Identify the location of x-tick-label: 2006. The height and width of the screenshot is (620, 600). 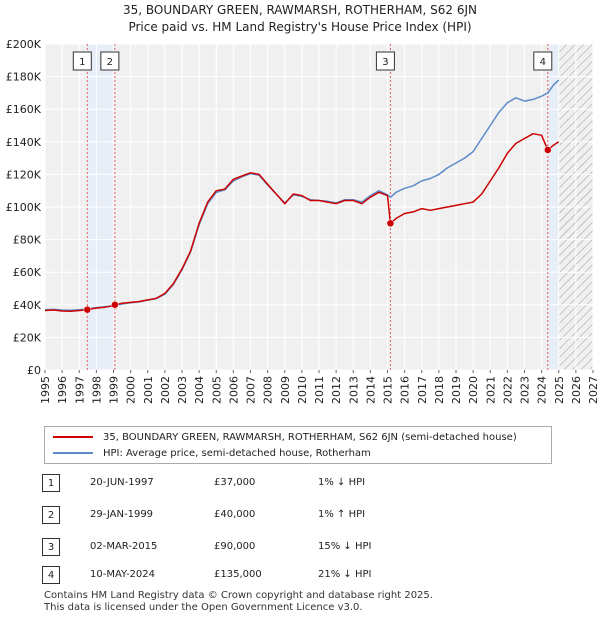
(233, 390).